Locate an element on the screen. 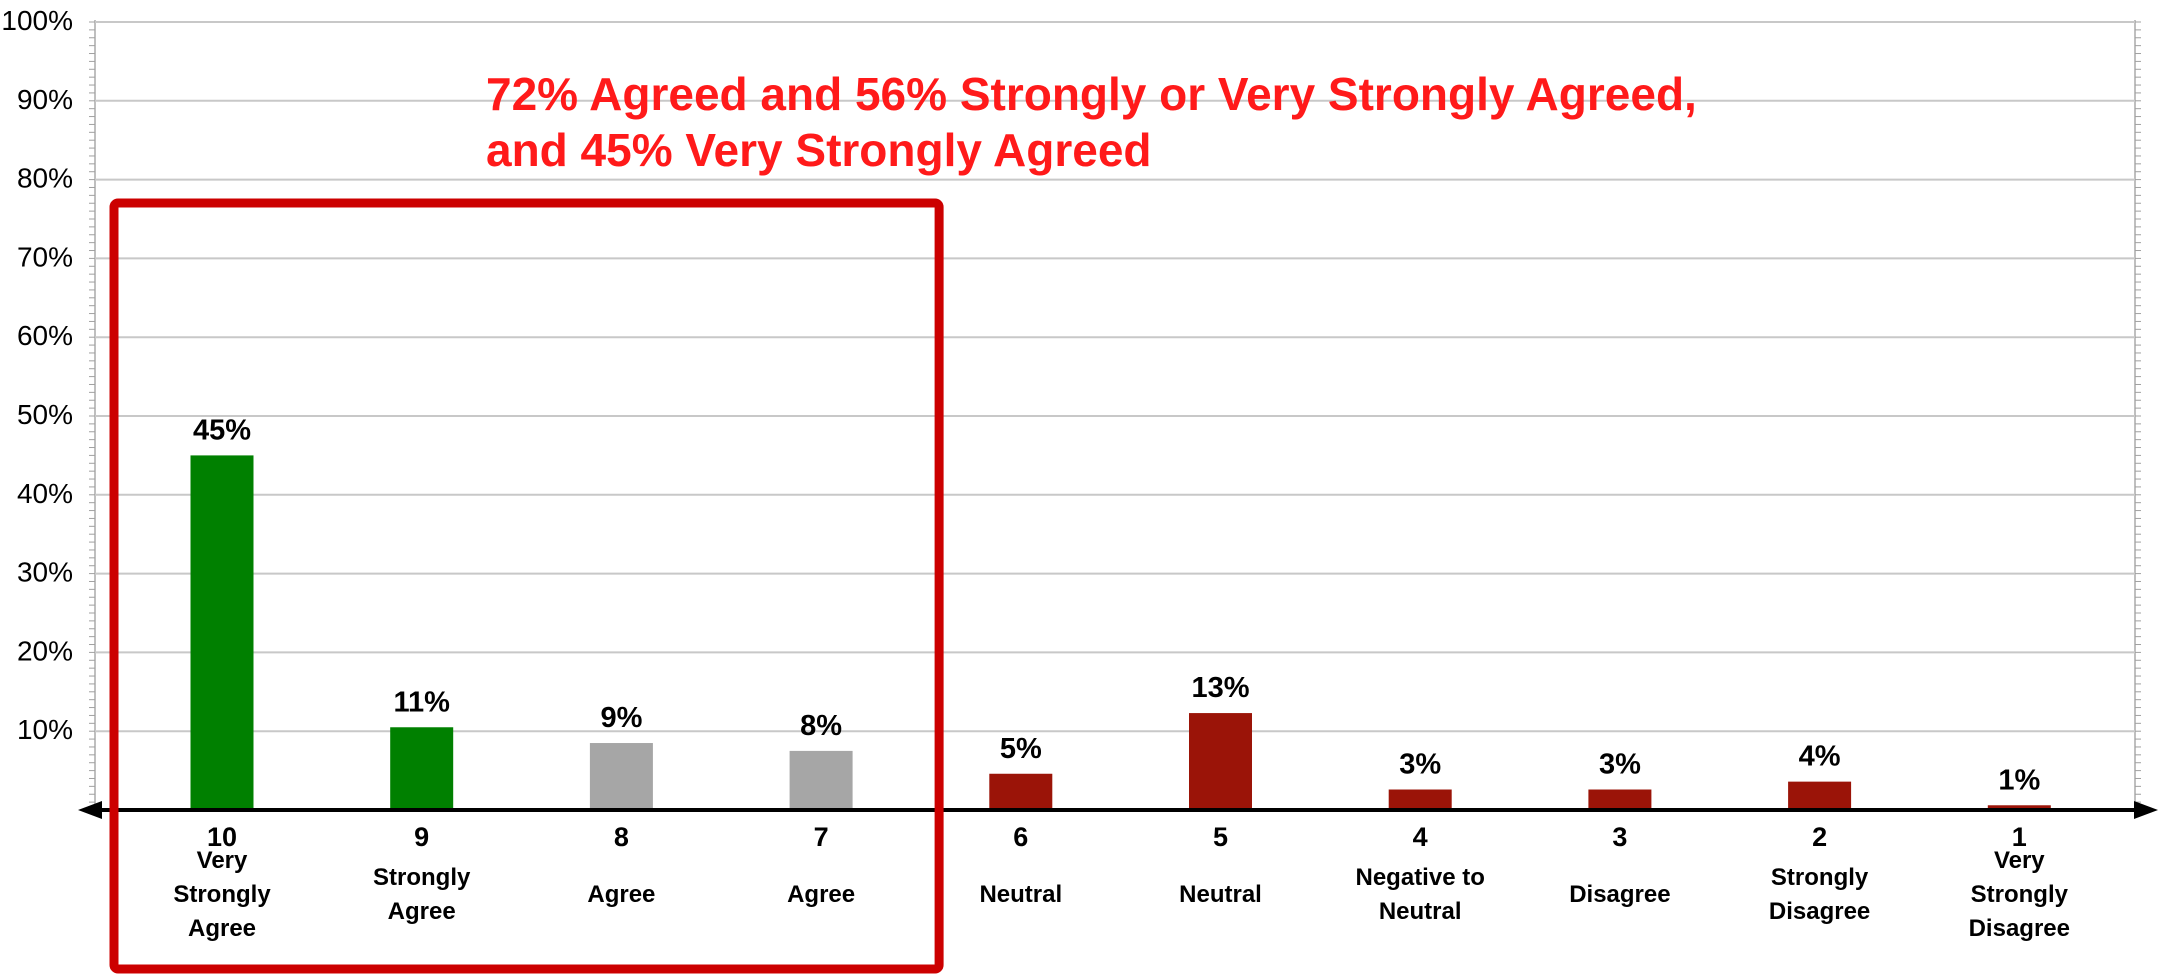 This screenshot has height=976, width=2159. category-number: 10 is located at coordinates (222, 837).